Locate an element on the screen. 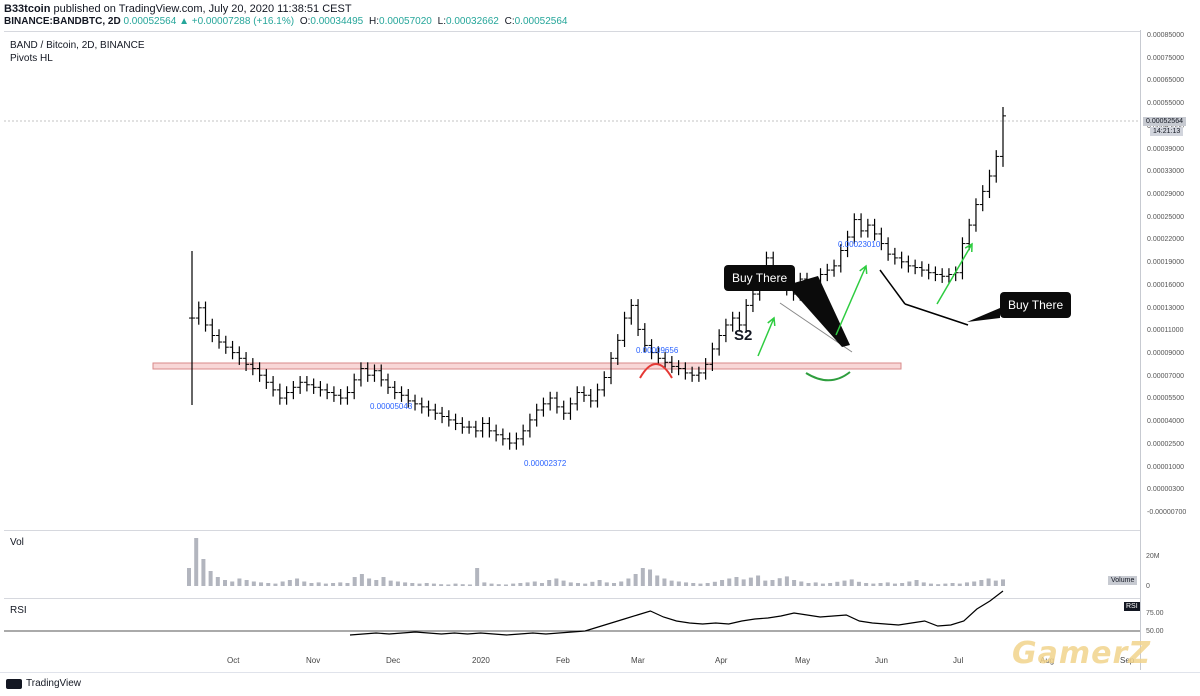  rsi-tick-50: 50.00 is located at coordinates (1155, 631).